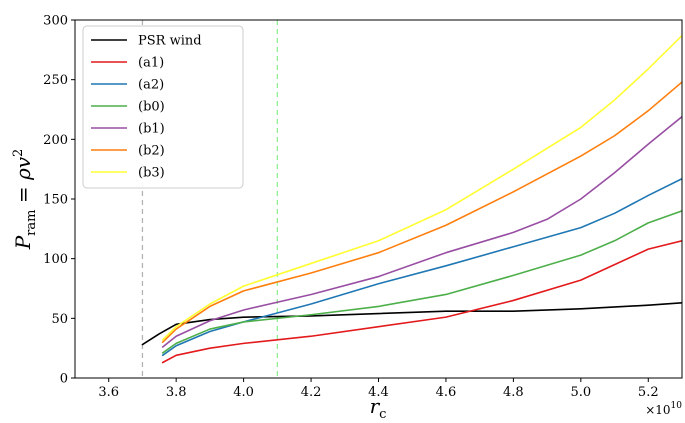 The image size is (685, 423). I want to click on x-offset-label: ×10¹⁰, so click(663, 409).